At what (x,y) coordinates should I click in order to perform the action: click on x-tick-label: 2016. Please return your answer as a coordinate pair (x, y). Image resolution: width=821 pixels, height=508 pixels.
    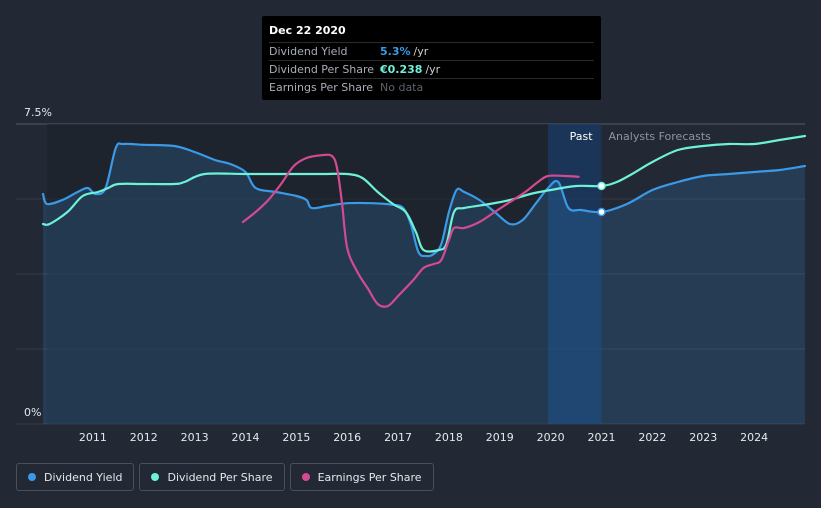
    Looking at the image, I should click on (347, 437).